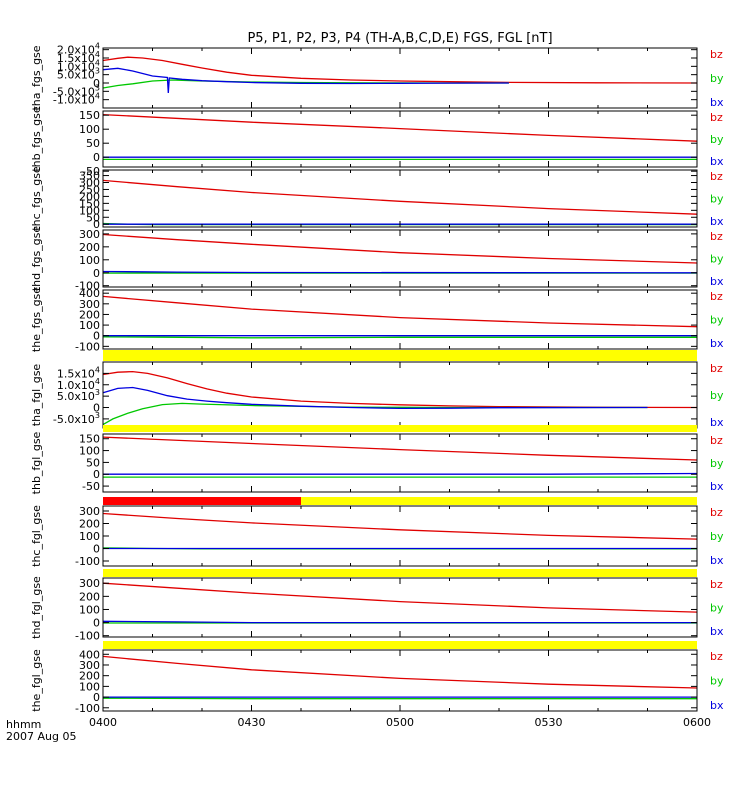  Describe the element at coordinates (76, 99) in the screenshot. I see `y-tick-label: -1.0x10⁴` at that location.